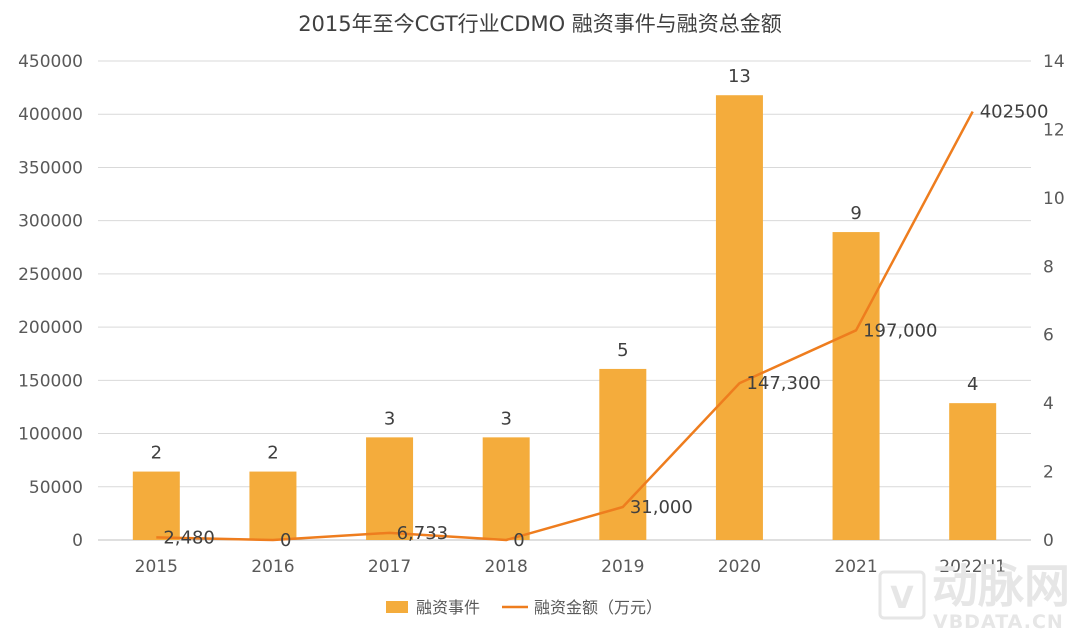  What do you see at coordinates (972, 384) in the screenshot?
I see `bar-data-label: 4` at bounding box center [972, 384].